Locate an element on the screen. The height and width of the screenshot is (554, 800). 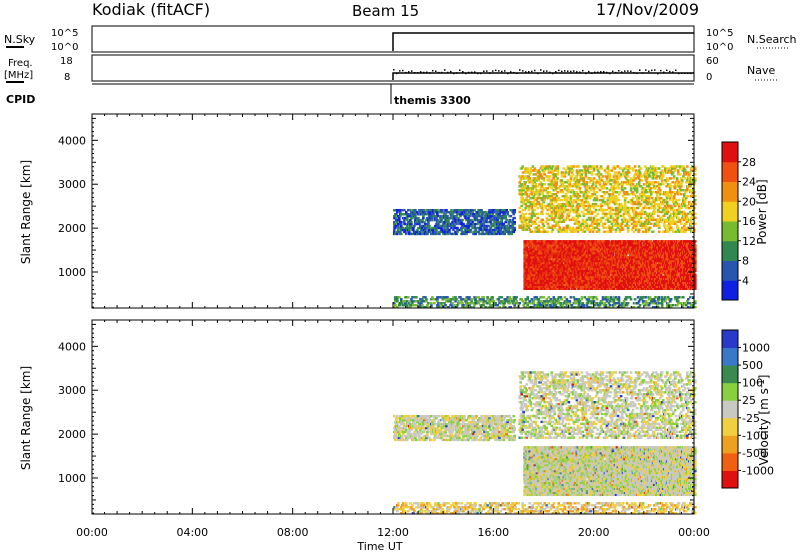
nsearch-label: N.Search is located at coordinates (772, 39).